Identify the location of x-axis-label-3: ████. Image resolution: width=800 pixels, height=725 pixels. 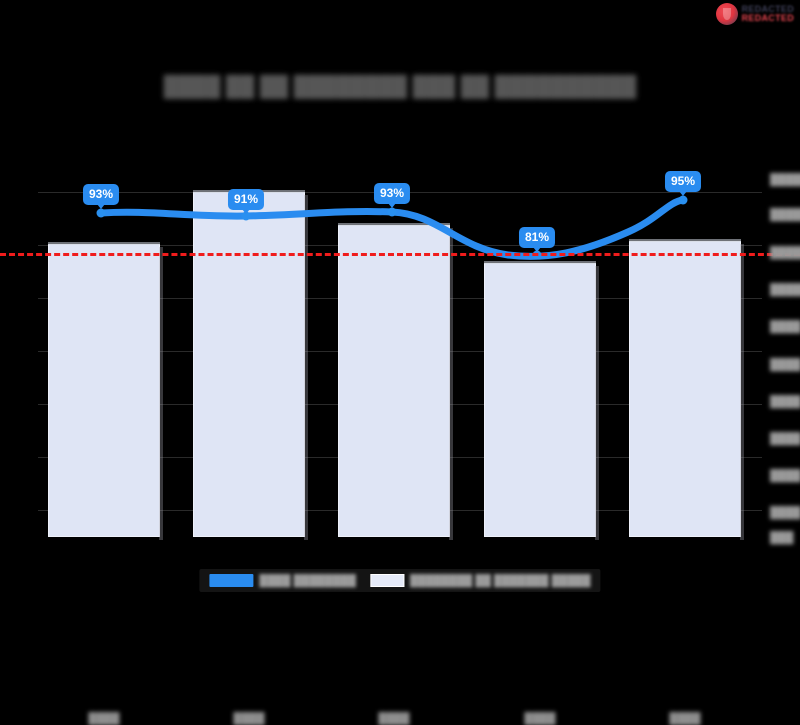
(540, 719).